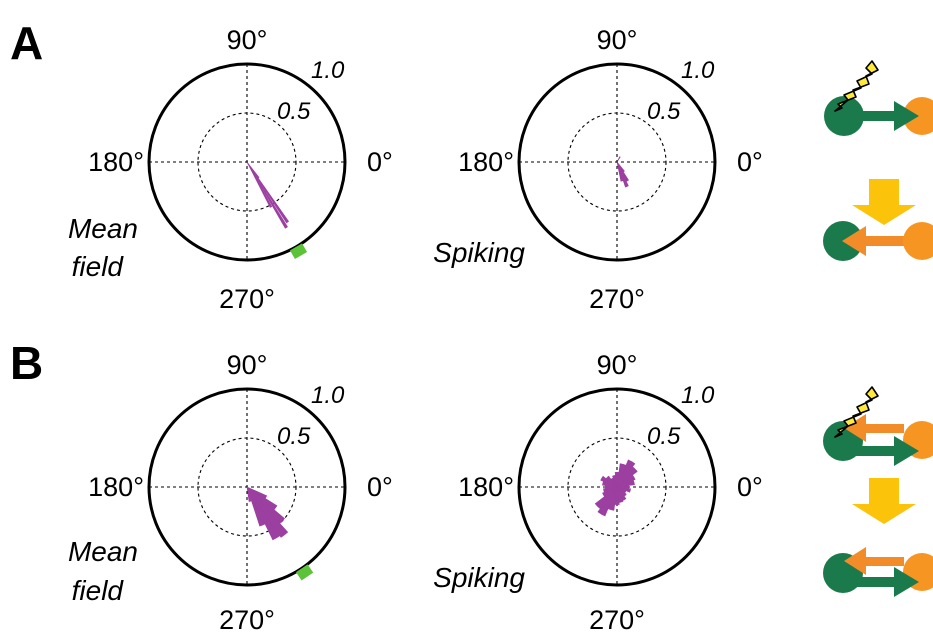 The height and width of the screenshot is (638, 933). I want to click on schematic-a, so click(878, 160).